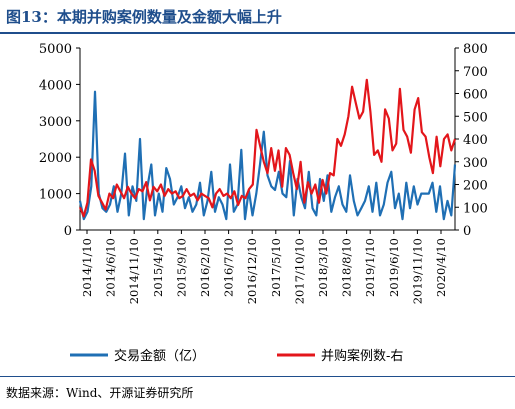 The width and height of the screenshot is (515, 409). What do you see at coordinates (475, 95) in the screenshot?
I see `y2-tick-label: 600` at bounding box center [475, 95].